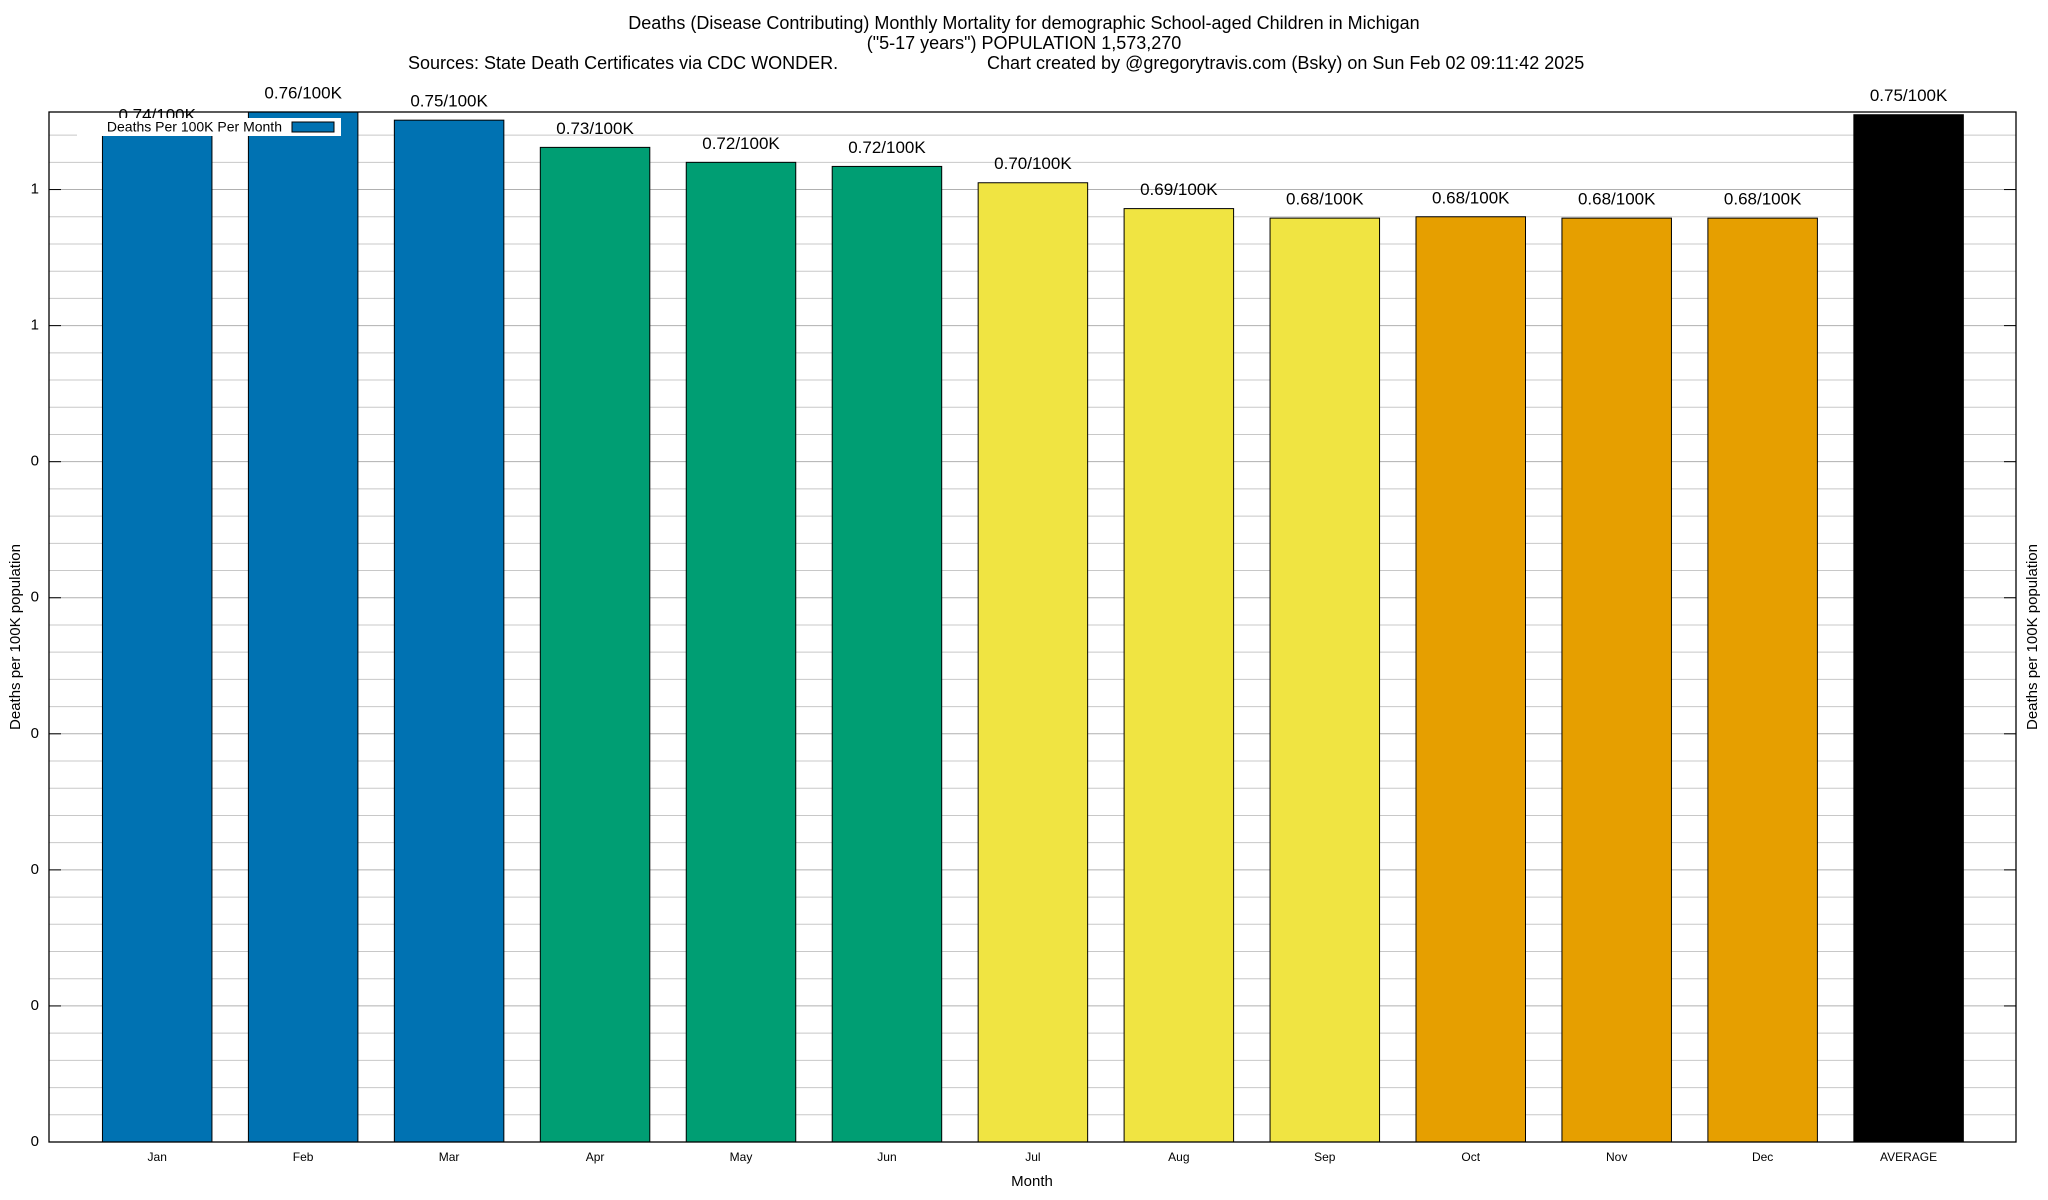  I want to click on x-tick-label: Feb, so click(303, 1157).